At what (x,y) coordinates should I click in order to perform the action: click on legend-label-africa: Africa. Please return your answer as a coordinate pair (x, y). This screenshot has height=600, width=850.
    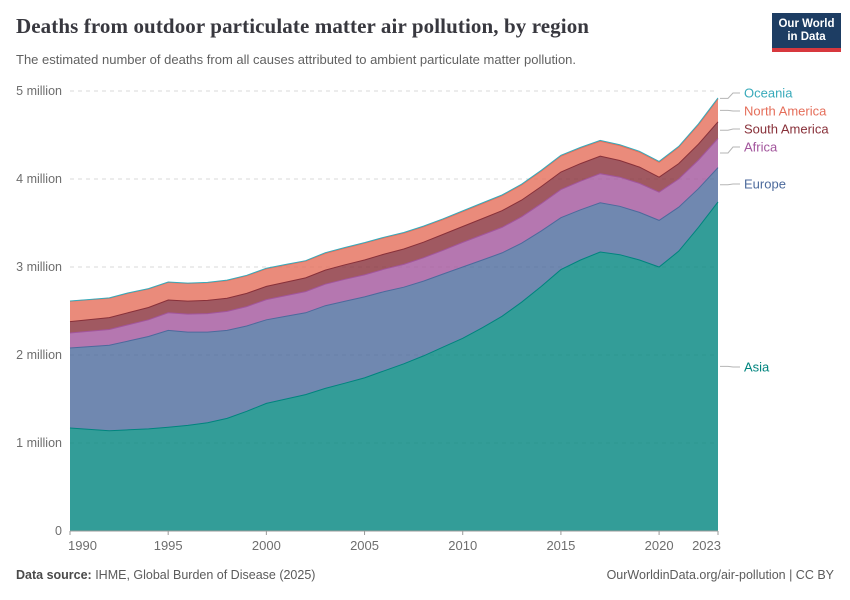
    Looking at the image, I should click on (761, 147).